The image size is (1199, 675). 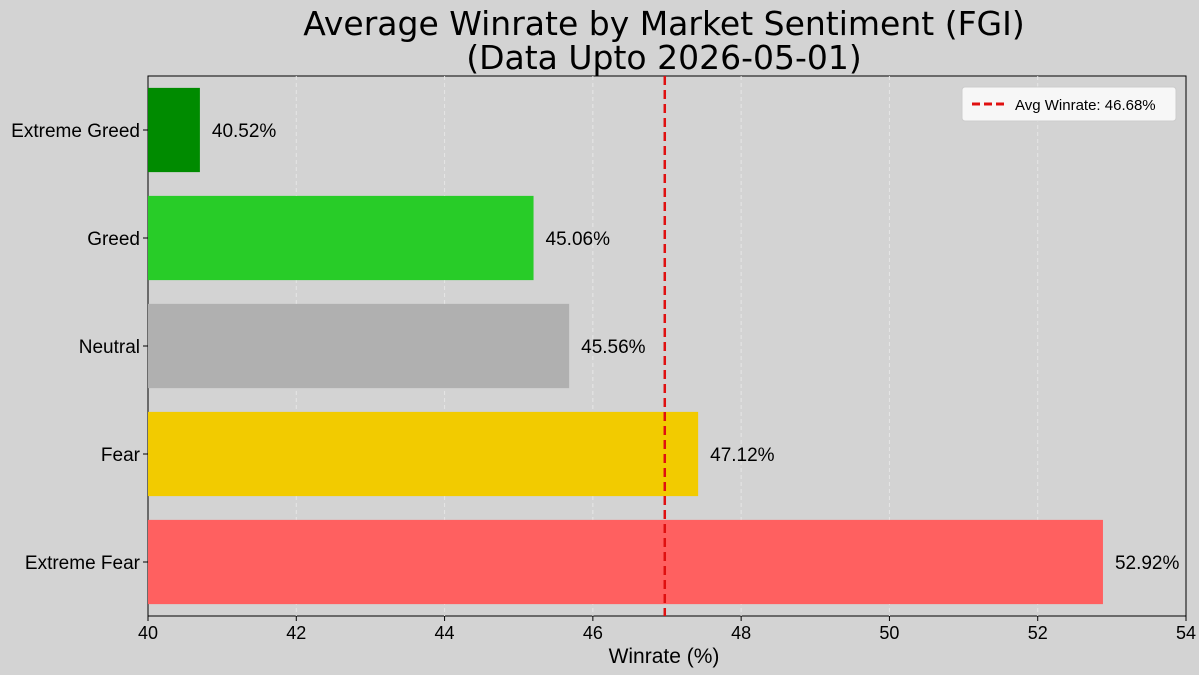 What do you see at coordinates (75, 131) in the screenshot?
I see `y-tick-label: Extreme Greed` at bounding box center [75, 131].